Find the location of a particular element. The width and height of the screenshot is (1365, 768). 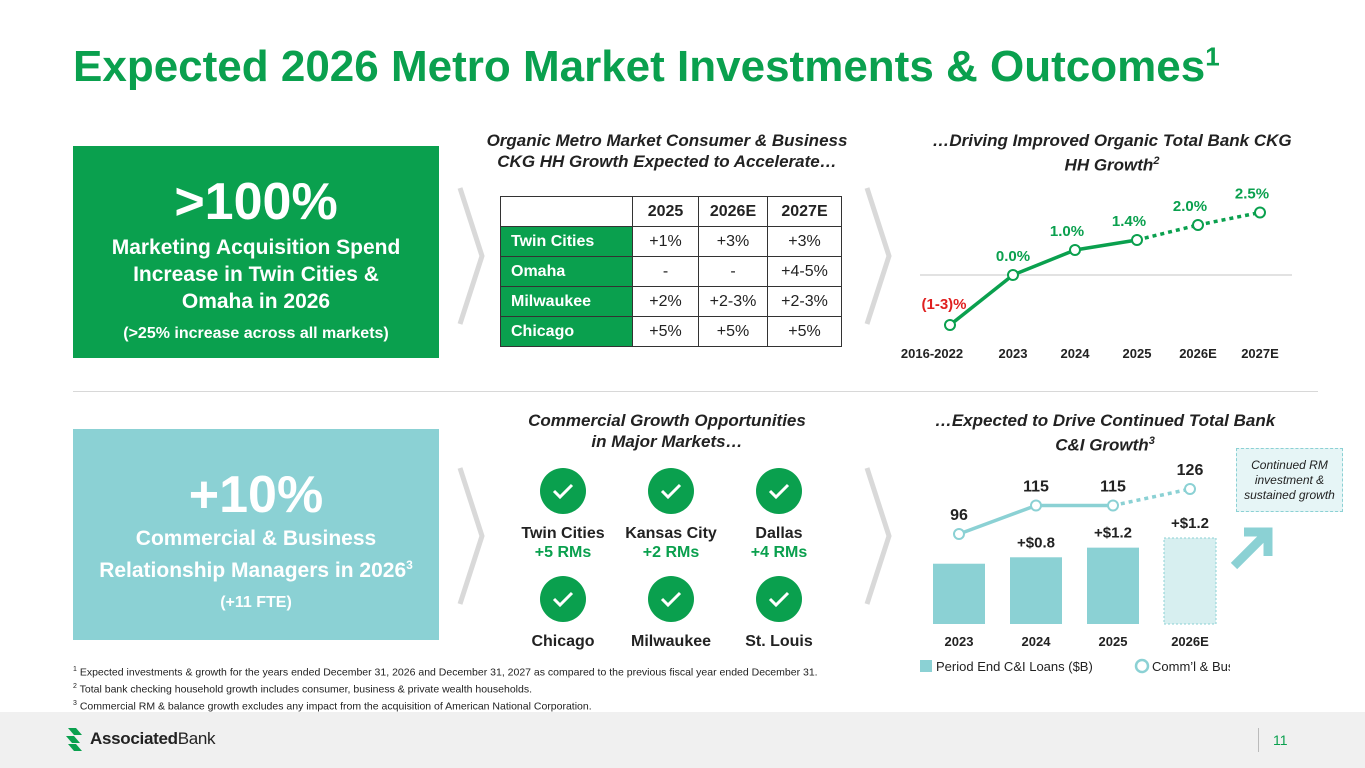

ci-rm-label: 96 is located at coordinates (959, 515).